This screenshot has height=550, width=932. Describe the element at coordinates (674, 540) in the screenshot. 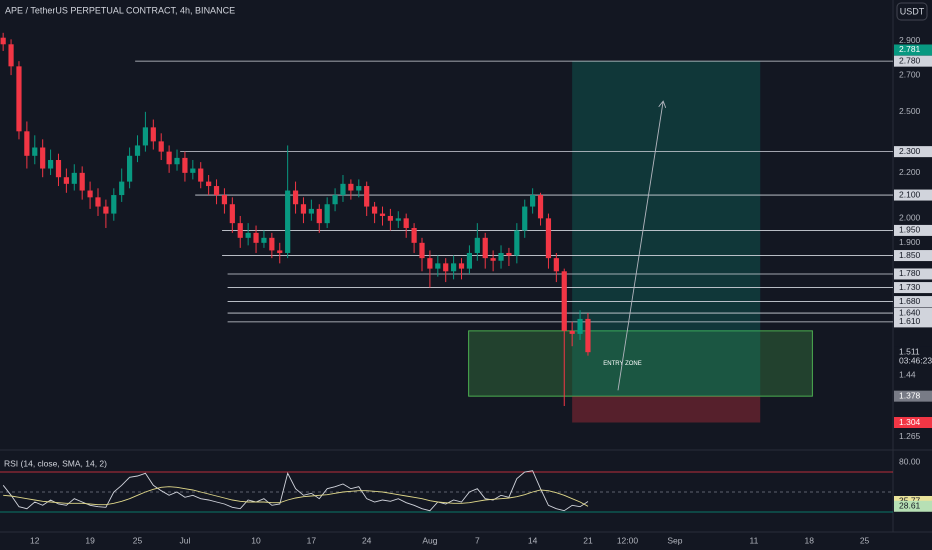

I see `x-tick-label: Sep` at that location.